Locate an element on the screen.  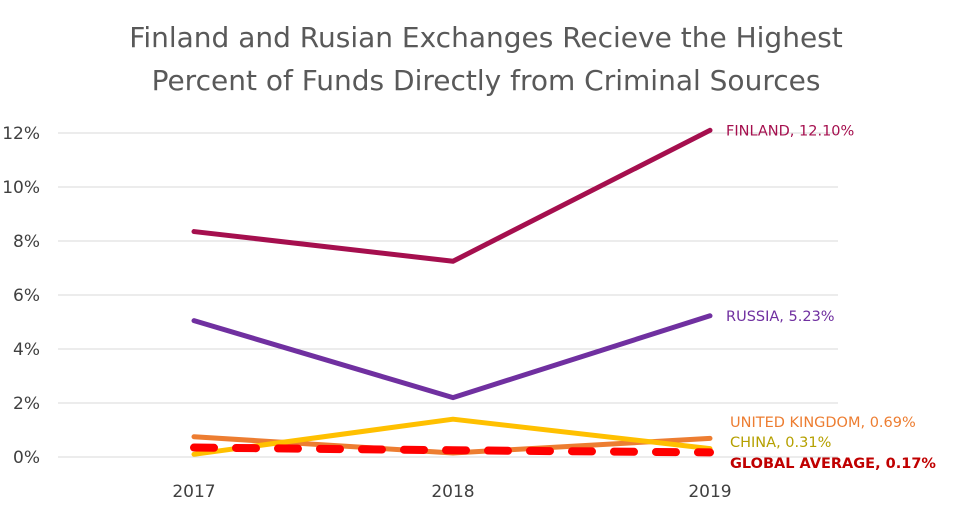
y-tick-label-10: 10% is located at coordinates (21, 188).